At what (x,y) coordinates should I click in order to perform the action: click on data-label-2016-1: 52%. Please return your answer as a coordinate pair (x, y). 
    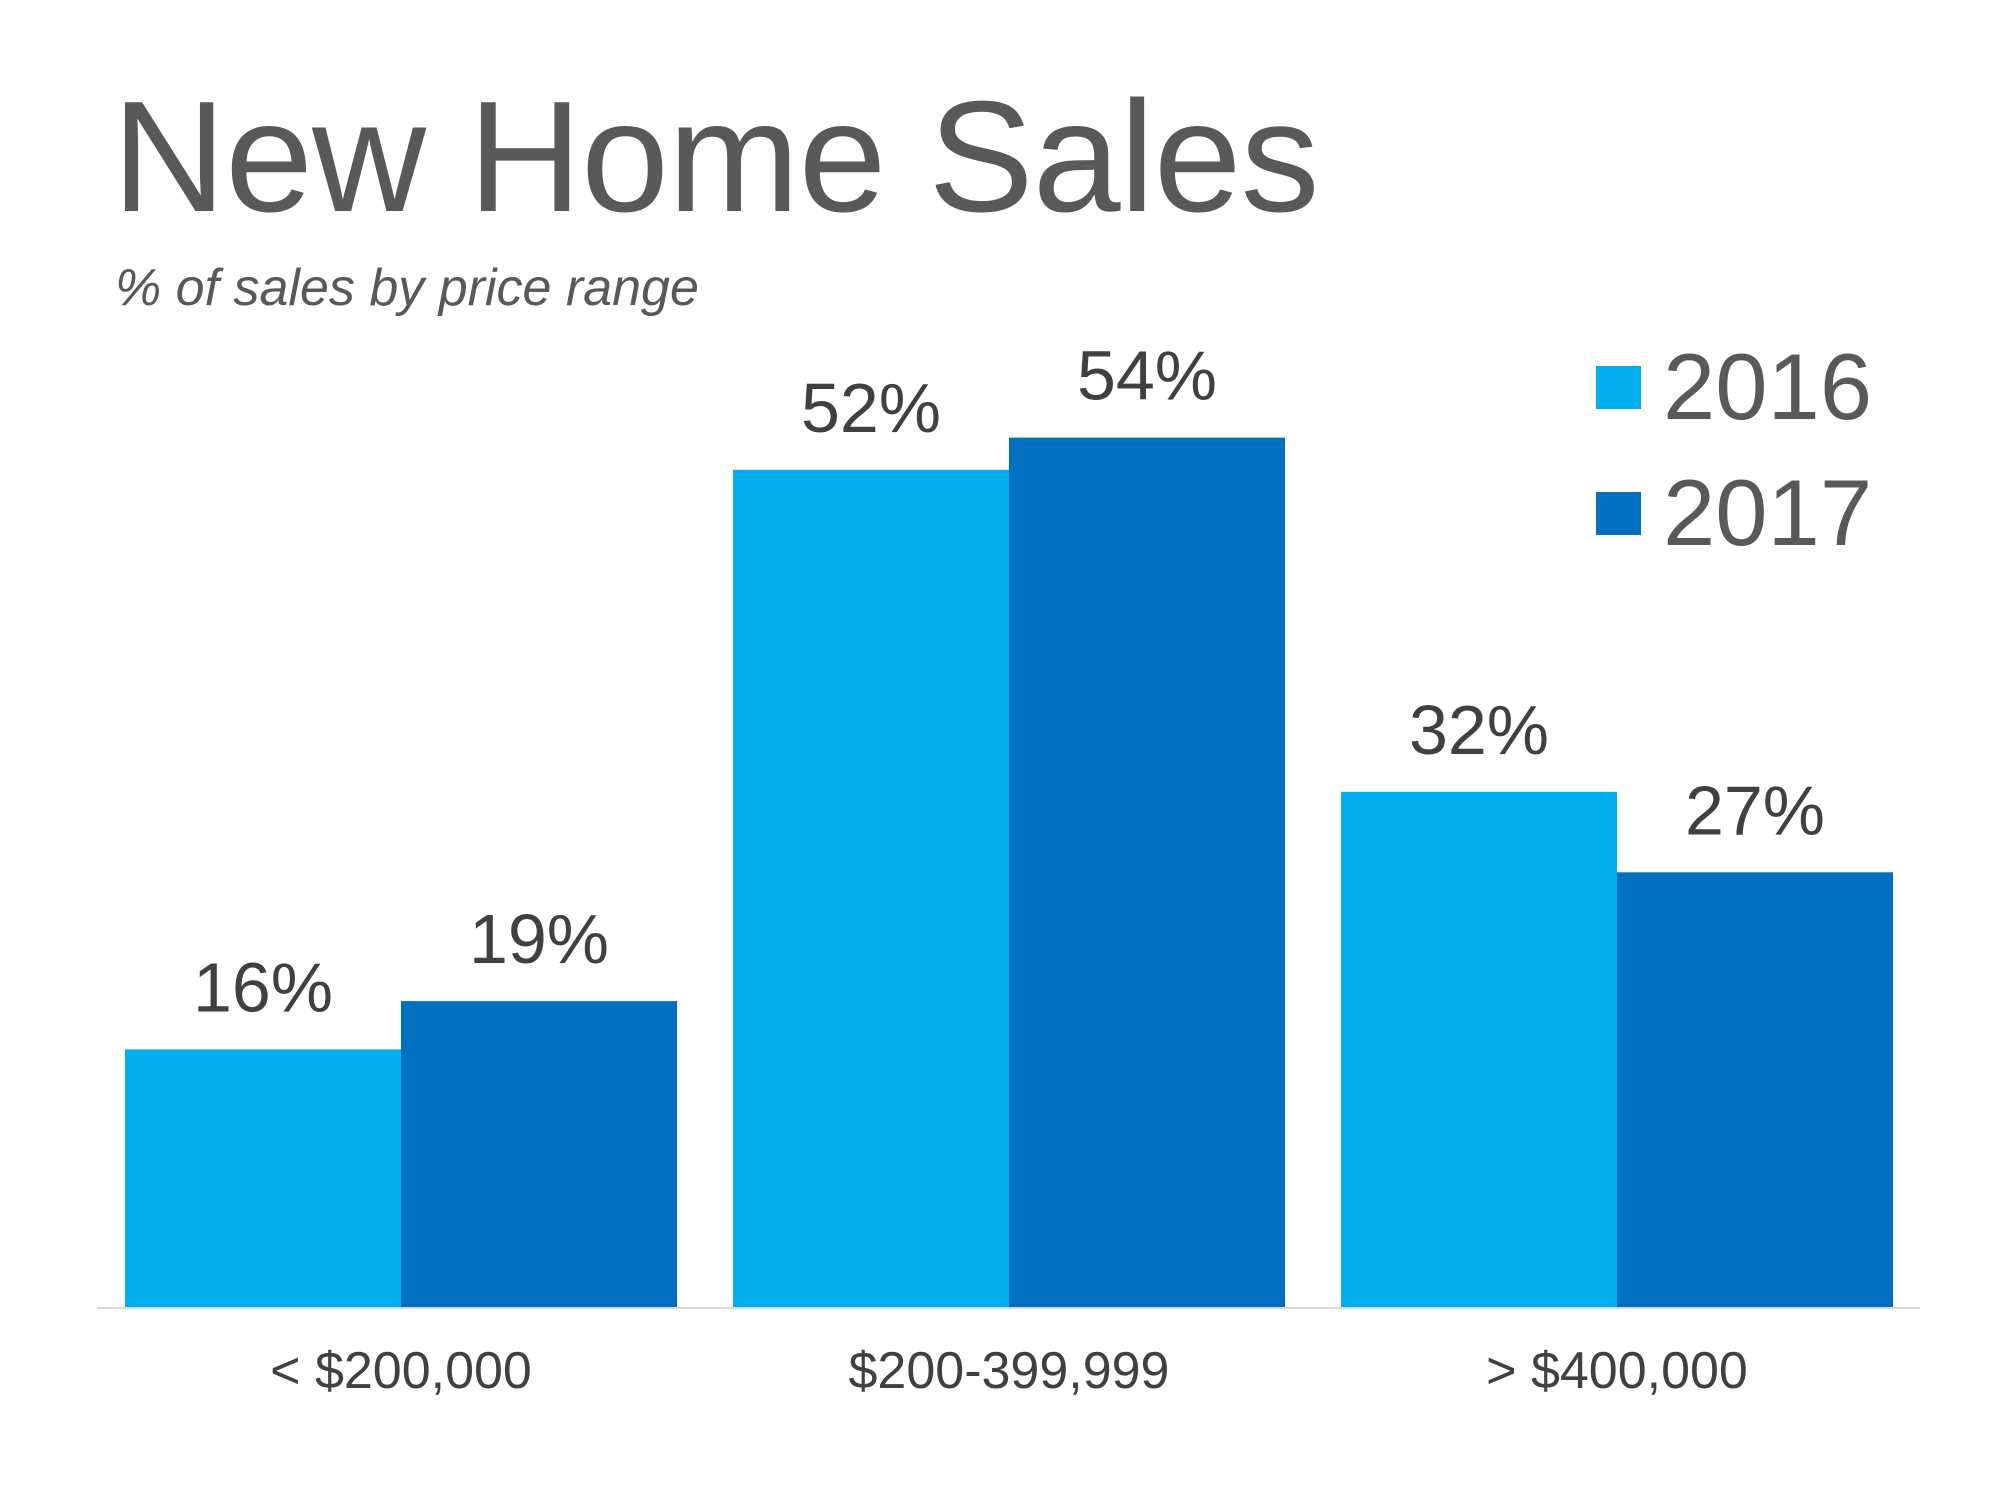
    Looking at the image, I should click on (871, 408).